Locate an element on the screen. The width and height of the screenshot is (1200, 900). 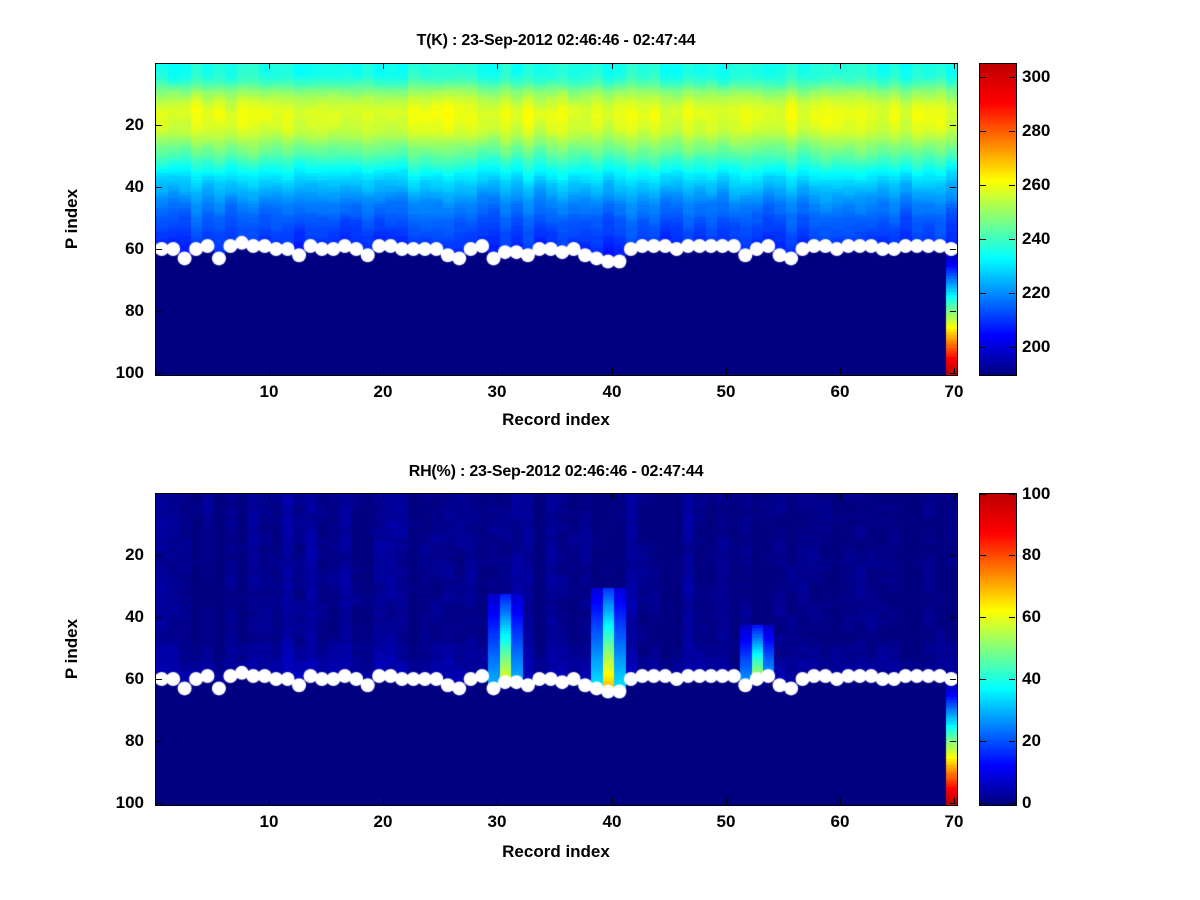
chart-title-temperature: T(K) : 23-Sep-2012 02:46:46 - 02:47:44 is located at coordinates (556, 40).